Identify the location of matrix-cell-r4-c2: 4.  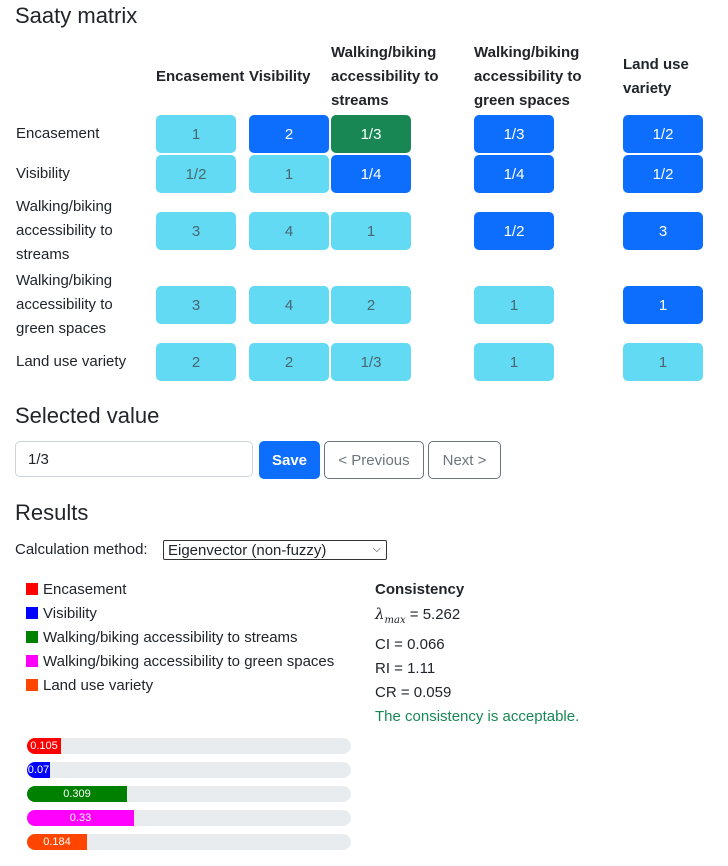
(289, 305).